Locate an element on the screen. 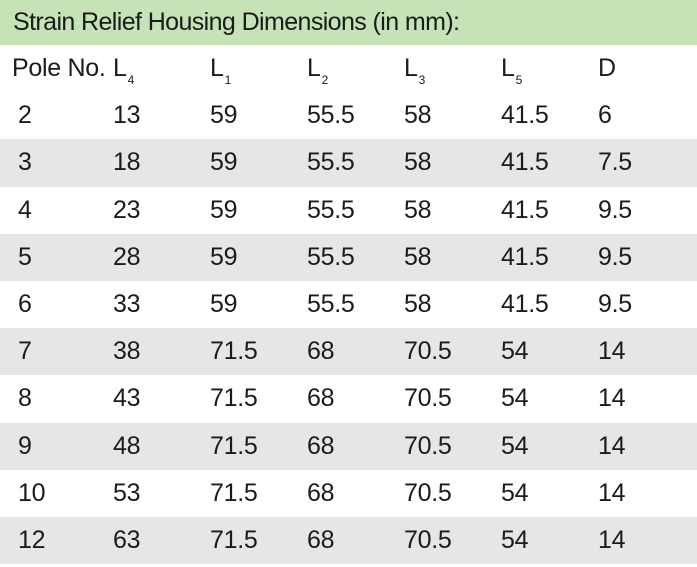 This screenshot has width=697, height=567. cell-d: 7.5 is located at coordinates (647, 163).